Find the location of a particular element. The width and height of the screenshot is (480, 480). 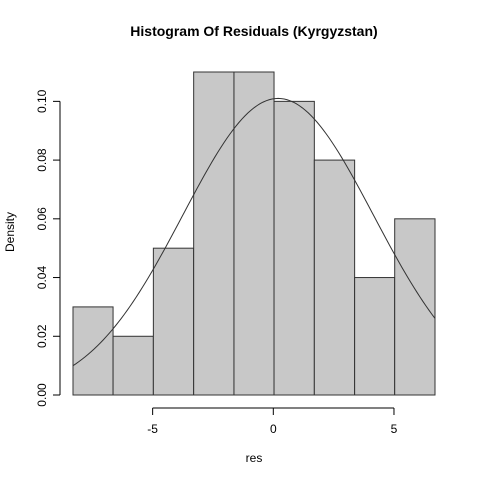

x-tick-label: 5 is located at coordinates (394, 429).